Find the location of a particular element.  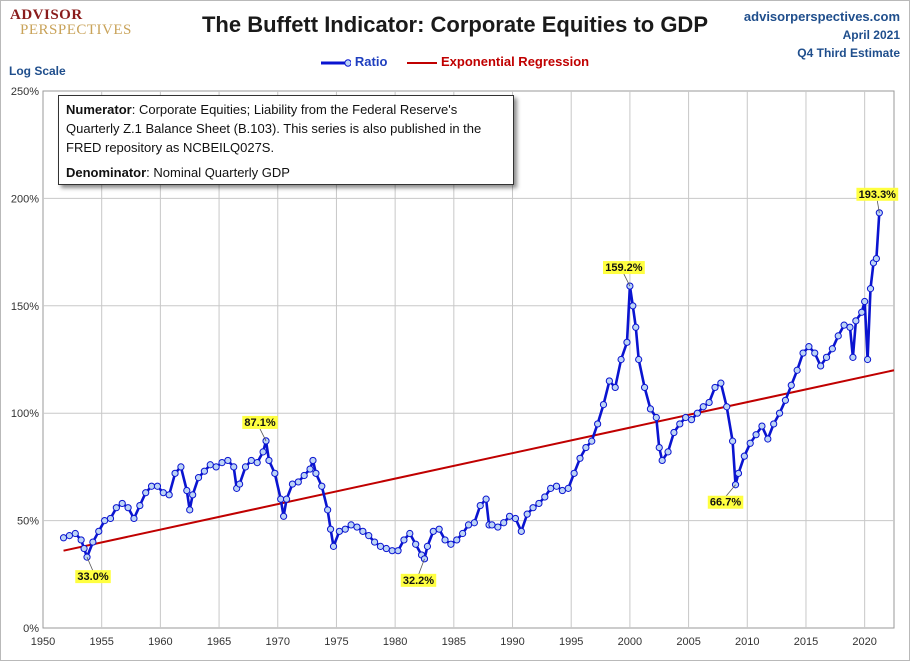

note-denominator-label: Denominator is located at coordinates (106, 172).